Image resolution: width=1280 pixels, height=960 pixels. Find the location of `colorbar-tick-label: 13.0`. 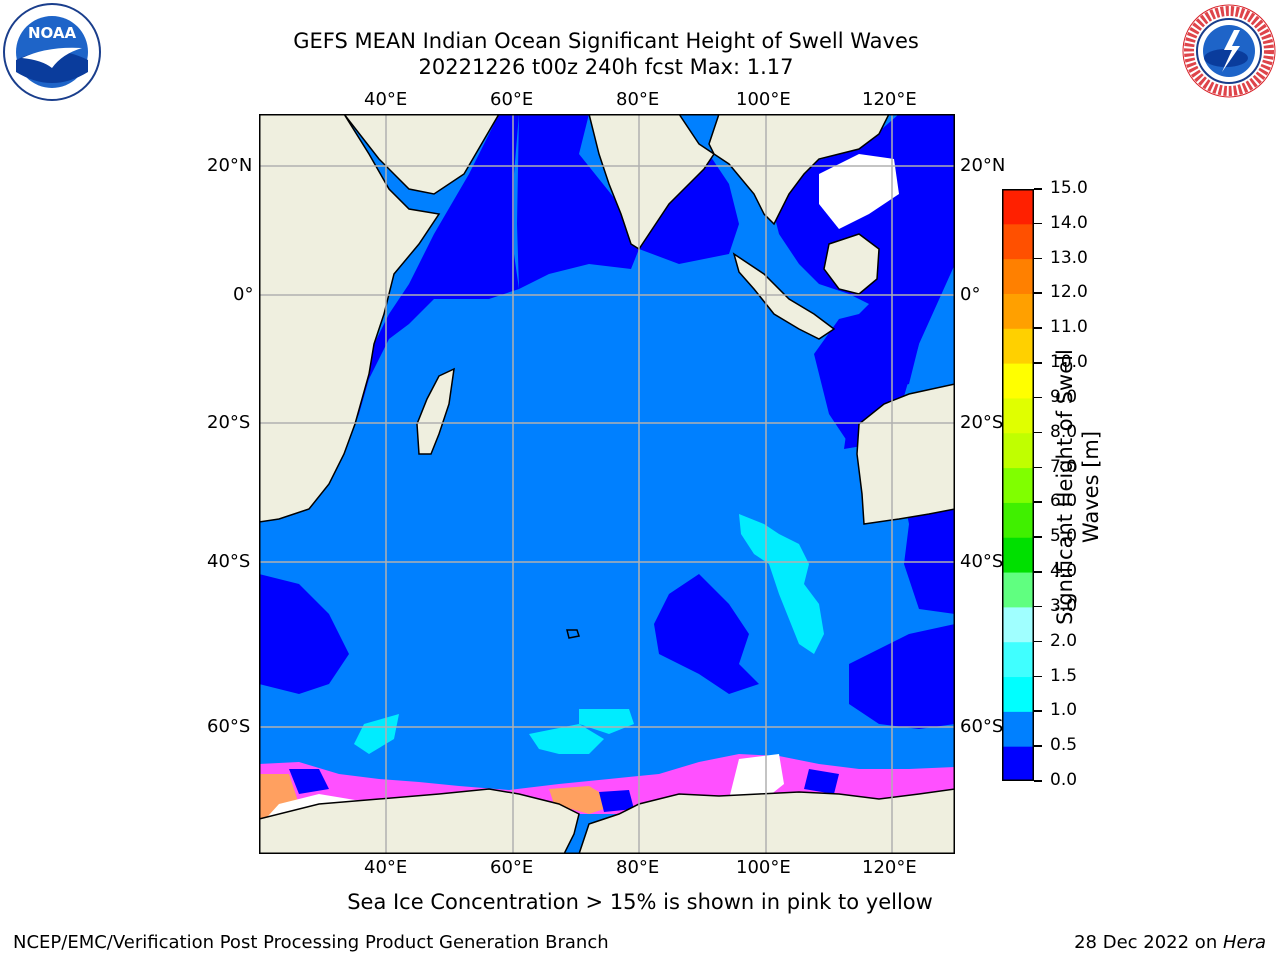

colorbar-tick-label: 13.0 is located at coordinates (1069, 257).